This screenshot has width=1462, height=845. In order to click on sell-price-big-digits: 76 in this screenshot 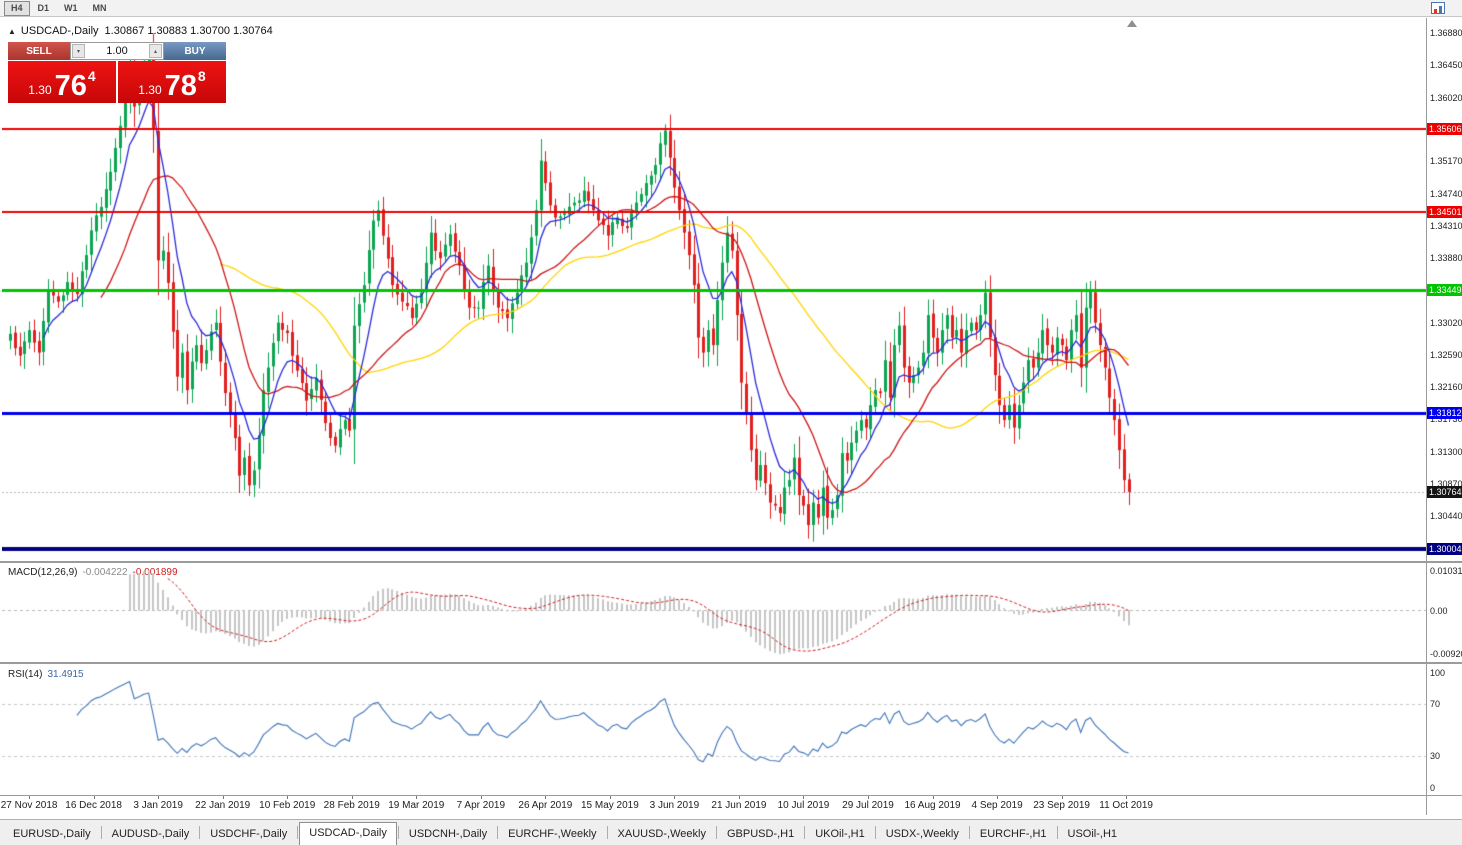, I will do `click(70, 86)`.